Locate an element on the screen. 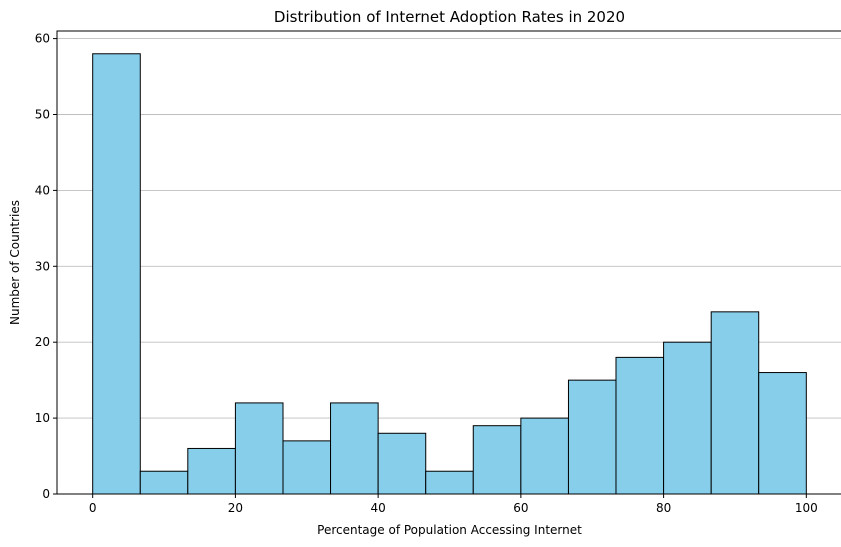  x-tick-label-40: 40 is located at coordinates (377, 508).